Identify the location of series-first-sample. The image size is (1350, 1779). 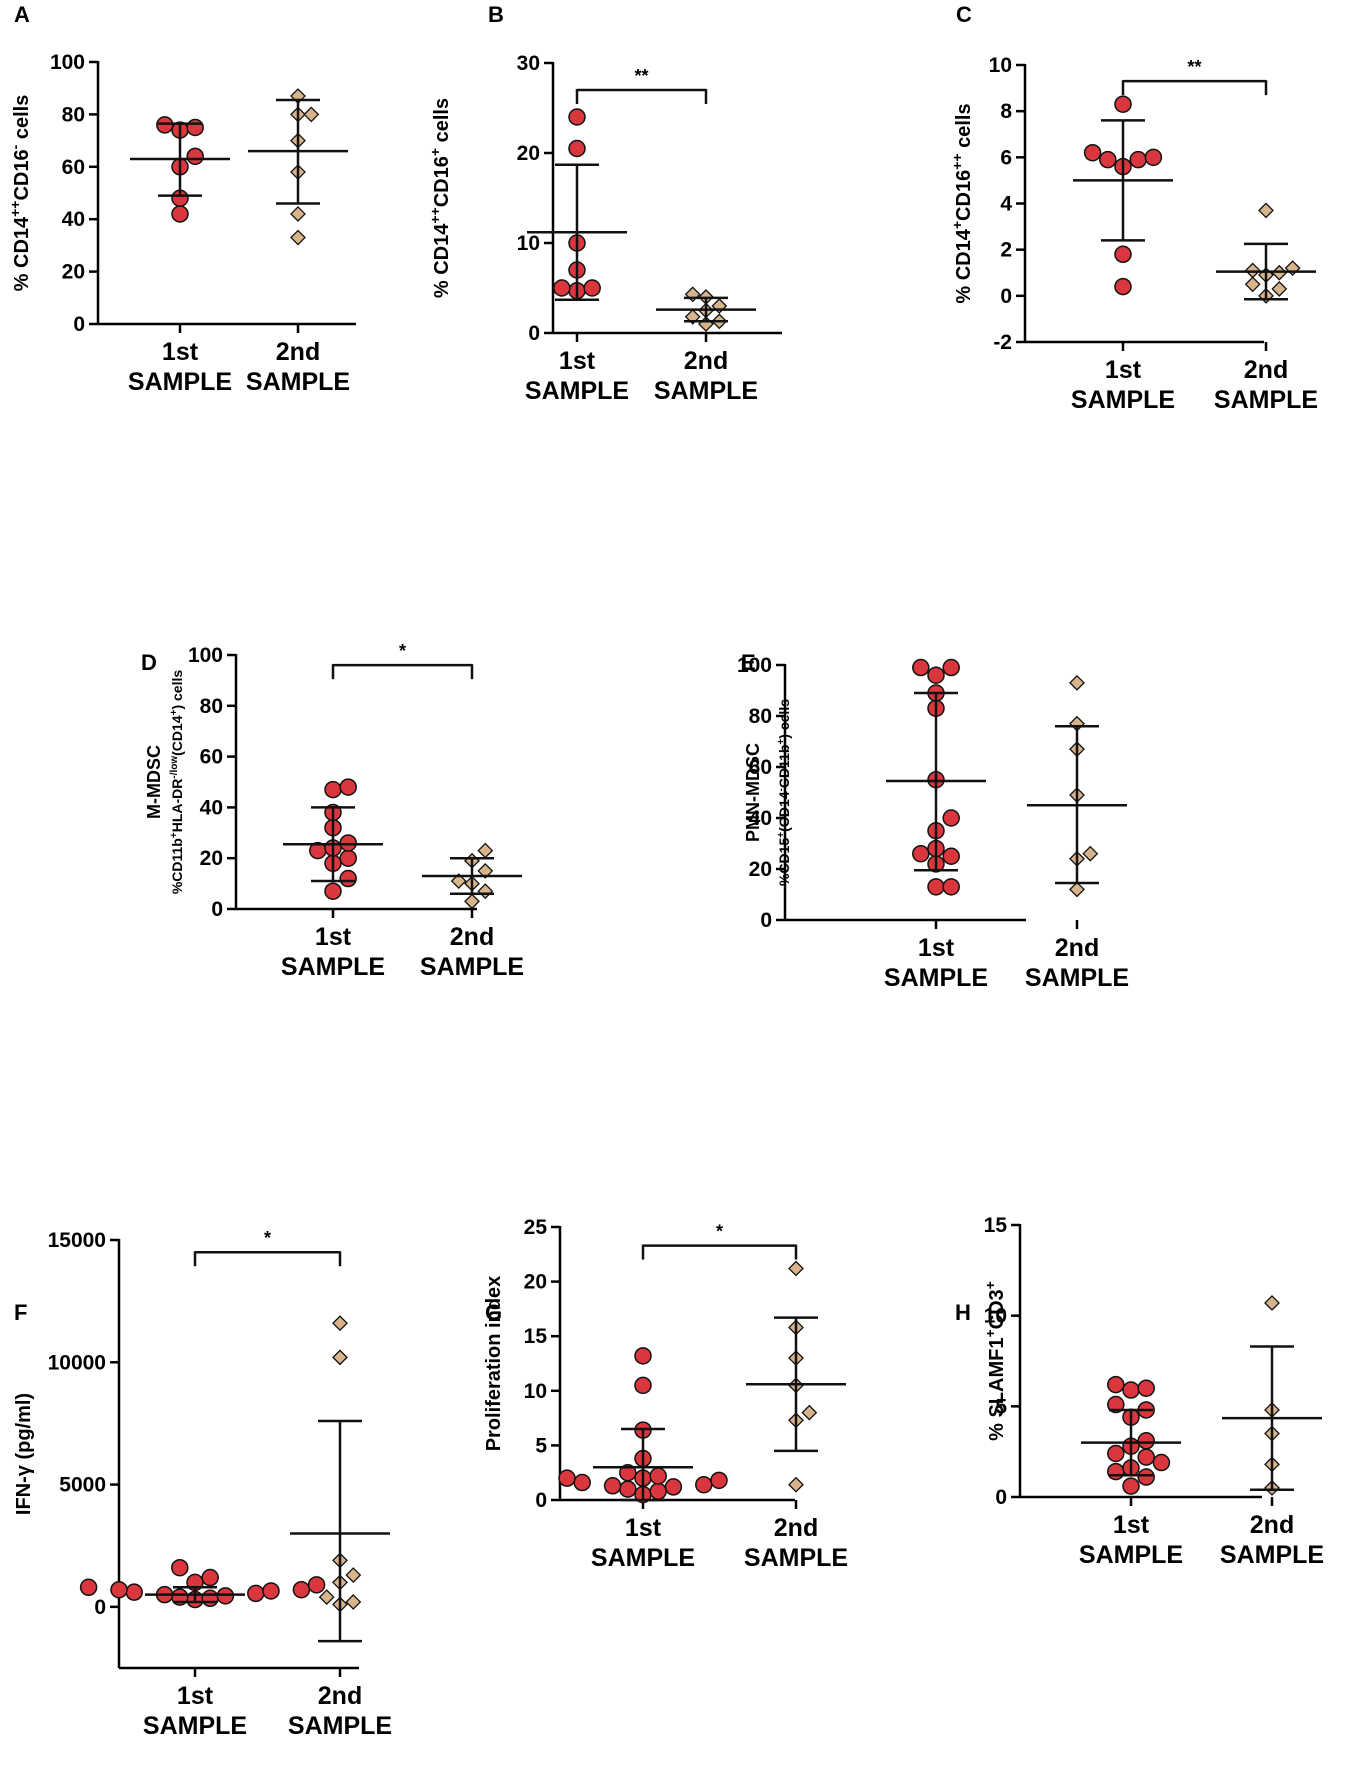
(643, 1425).